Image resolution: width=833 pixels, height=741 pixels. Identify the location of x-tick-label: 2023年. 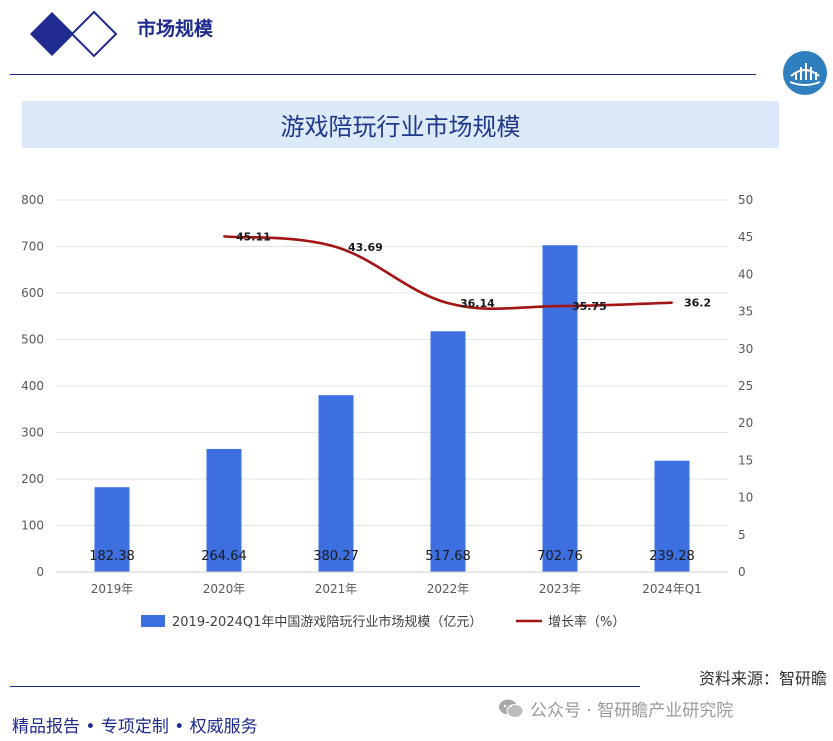
(560, 589).